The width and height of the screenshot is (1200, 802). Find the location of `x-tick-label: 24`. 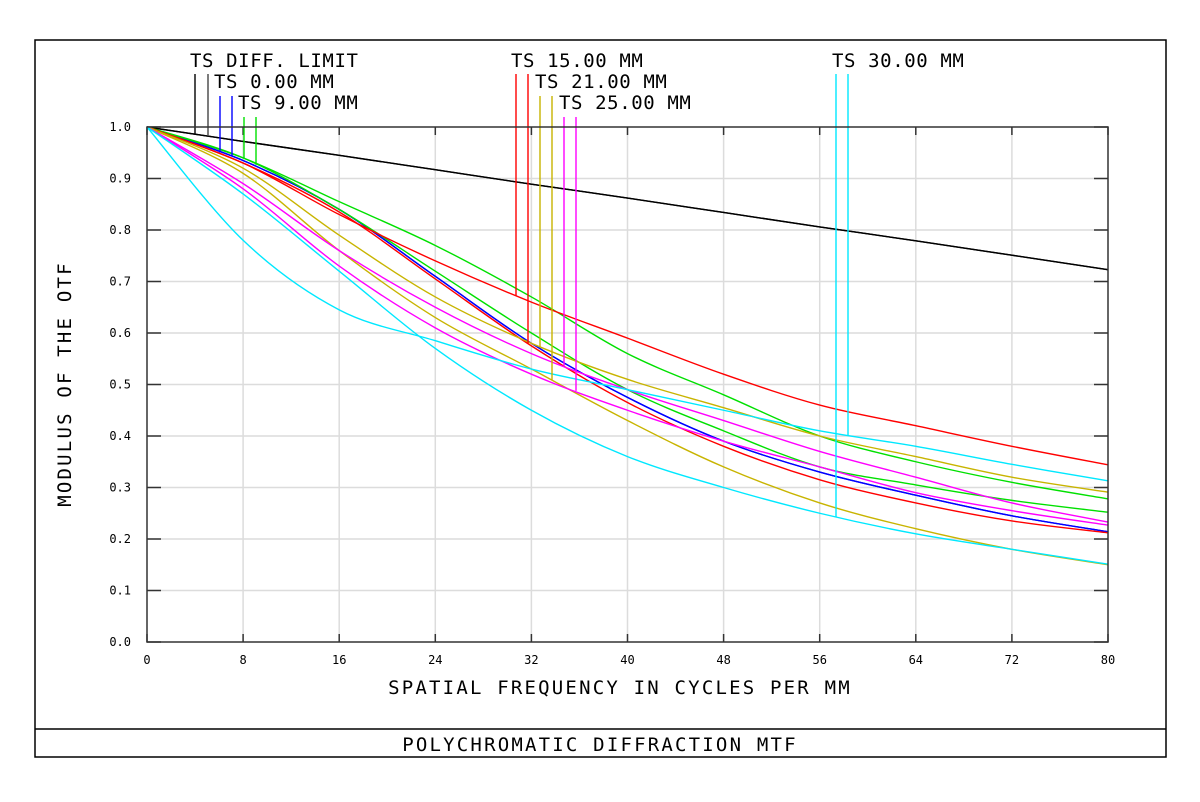

x-tick-label: 24 is located at coordinates (435, 660).